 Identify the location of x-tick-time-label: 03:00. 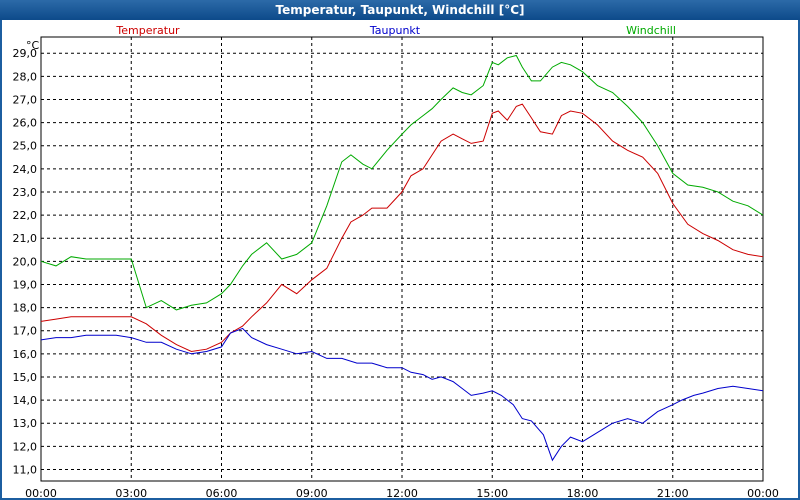
(131, 492).